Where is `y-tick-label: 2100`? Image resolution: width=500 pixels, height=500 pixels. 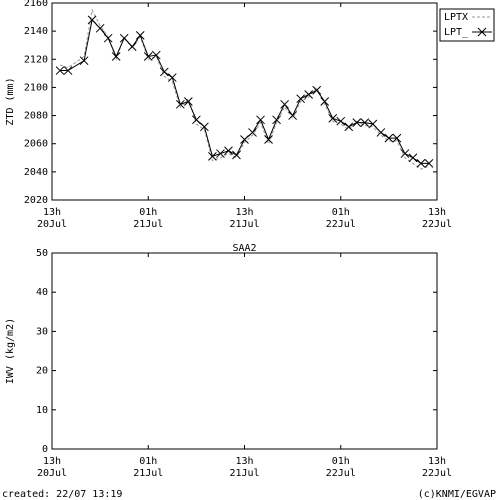 y-tick-label: 2100 is located at coordinates (36, 87).